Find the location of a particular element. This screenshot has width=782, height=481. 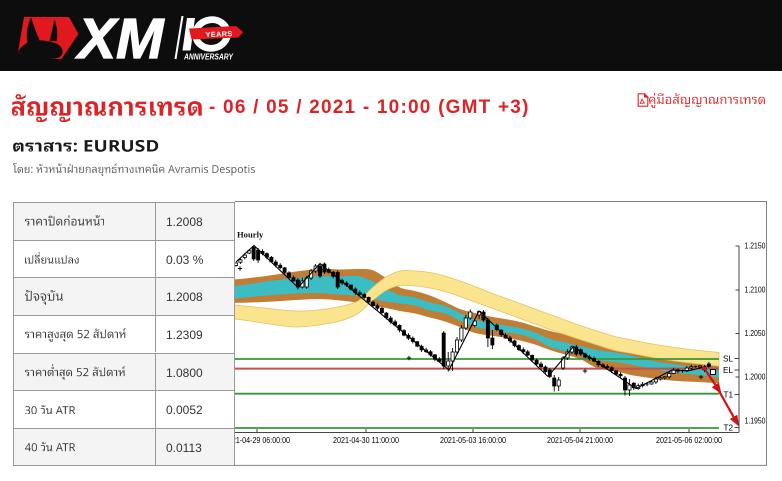

svg-text: 2021-04-30 11:00:00 is located at coordinates (366, 440).